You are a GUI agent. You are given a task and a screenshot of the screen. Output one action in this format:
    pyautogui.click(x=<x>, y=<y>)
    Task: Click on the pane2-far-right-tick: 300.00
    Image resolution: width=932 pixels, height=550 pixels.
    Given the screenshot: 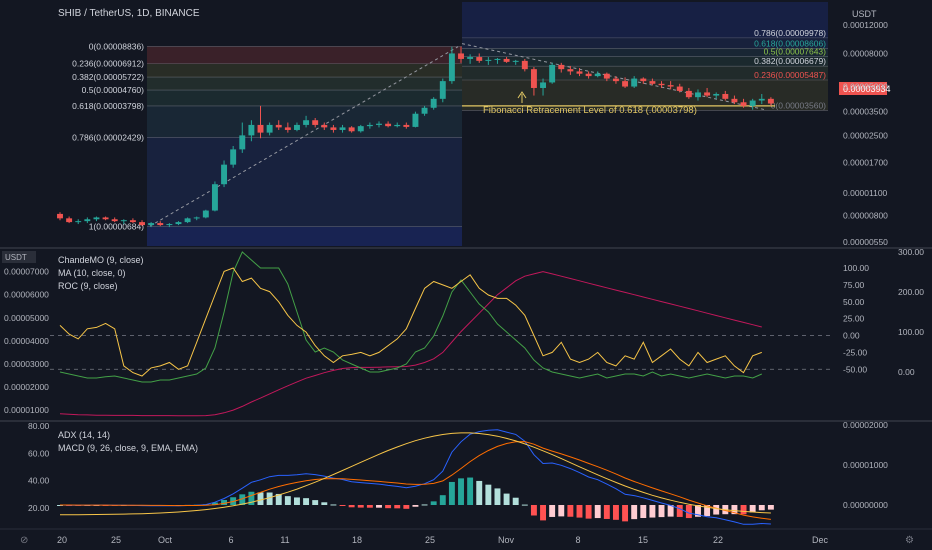 What is the action you would take?
    pyautogui.click(x=911, y=252)
    